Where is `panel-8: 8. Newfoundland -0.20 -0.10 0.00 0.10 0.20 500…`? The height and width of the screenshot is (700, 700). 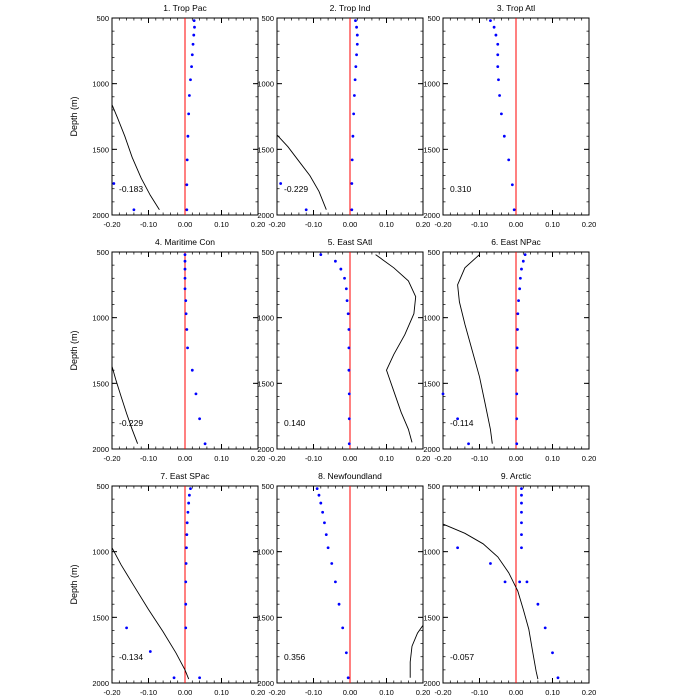
panel-8: 8. Newfoundland -0.20 -0.10 0.00 0.10 0.20 500… is located at coordinates (343, 584).